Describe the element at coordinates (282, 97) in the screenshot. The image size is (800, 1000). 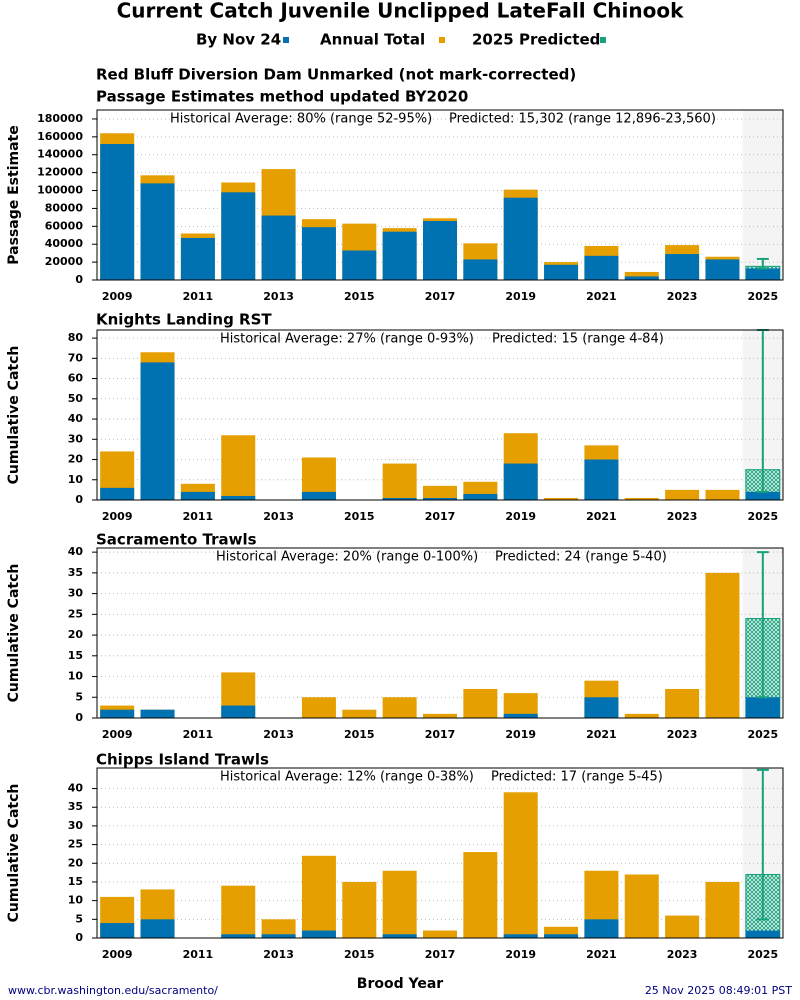
I see `panel-subtitle: Passage Estimates method updated BY2020` at that location.